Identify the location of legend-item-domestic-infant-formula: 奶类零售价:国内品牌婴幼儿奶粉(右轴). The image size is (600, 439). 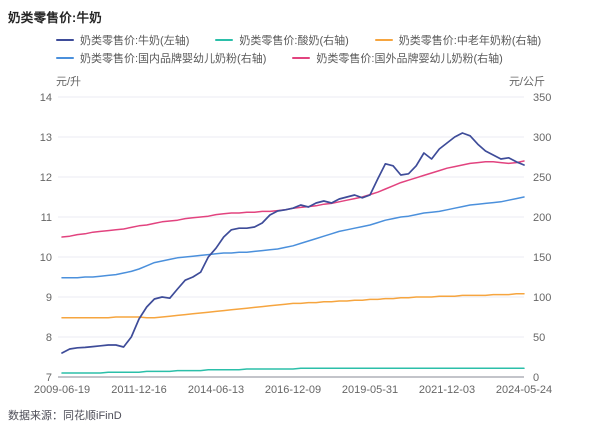
(161, 58).